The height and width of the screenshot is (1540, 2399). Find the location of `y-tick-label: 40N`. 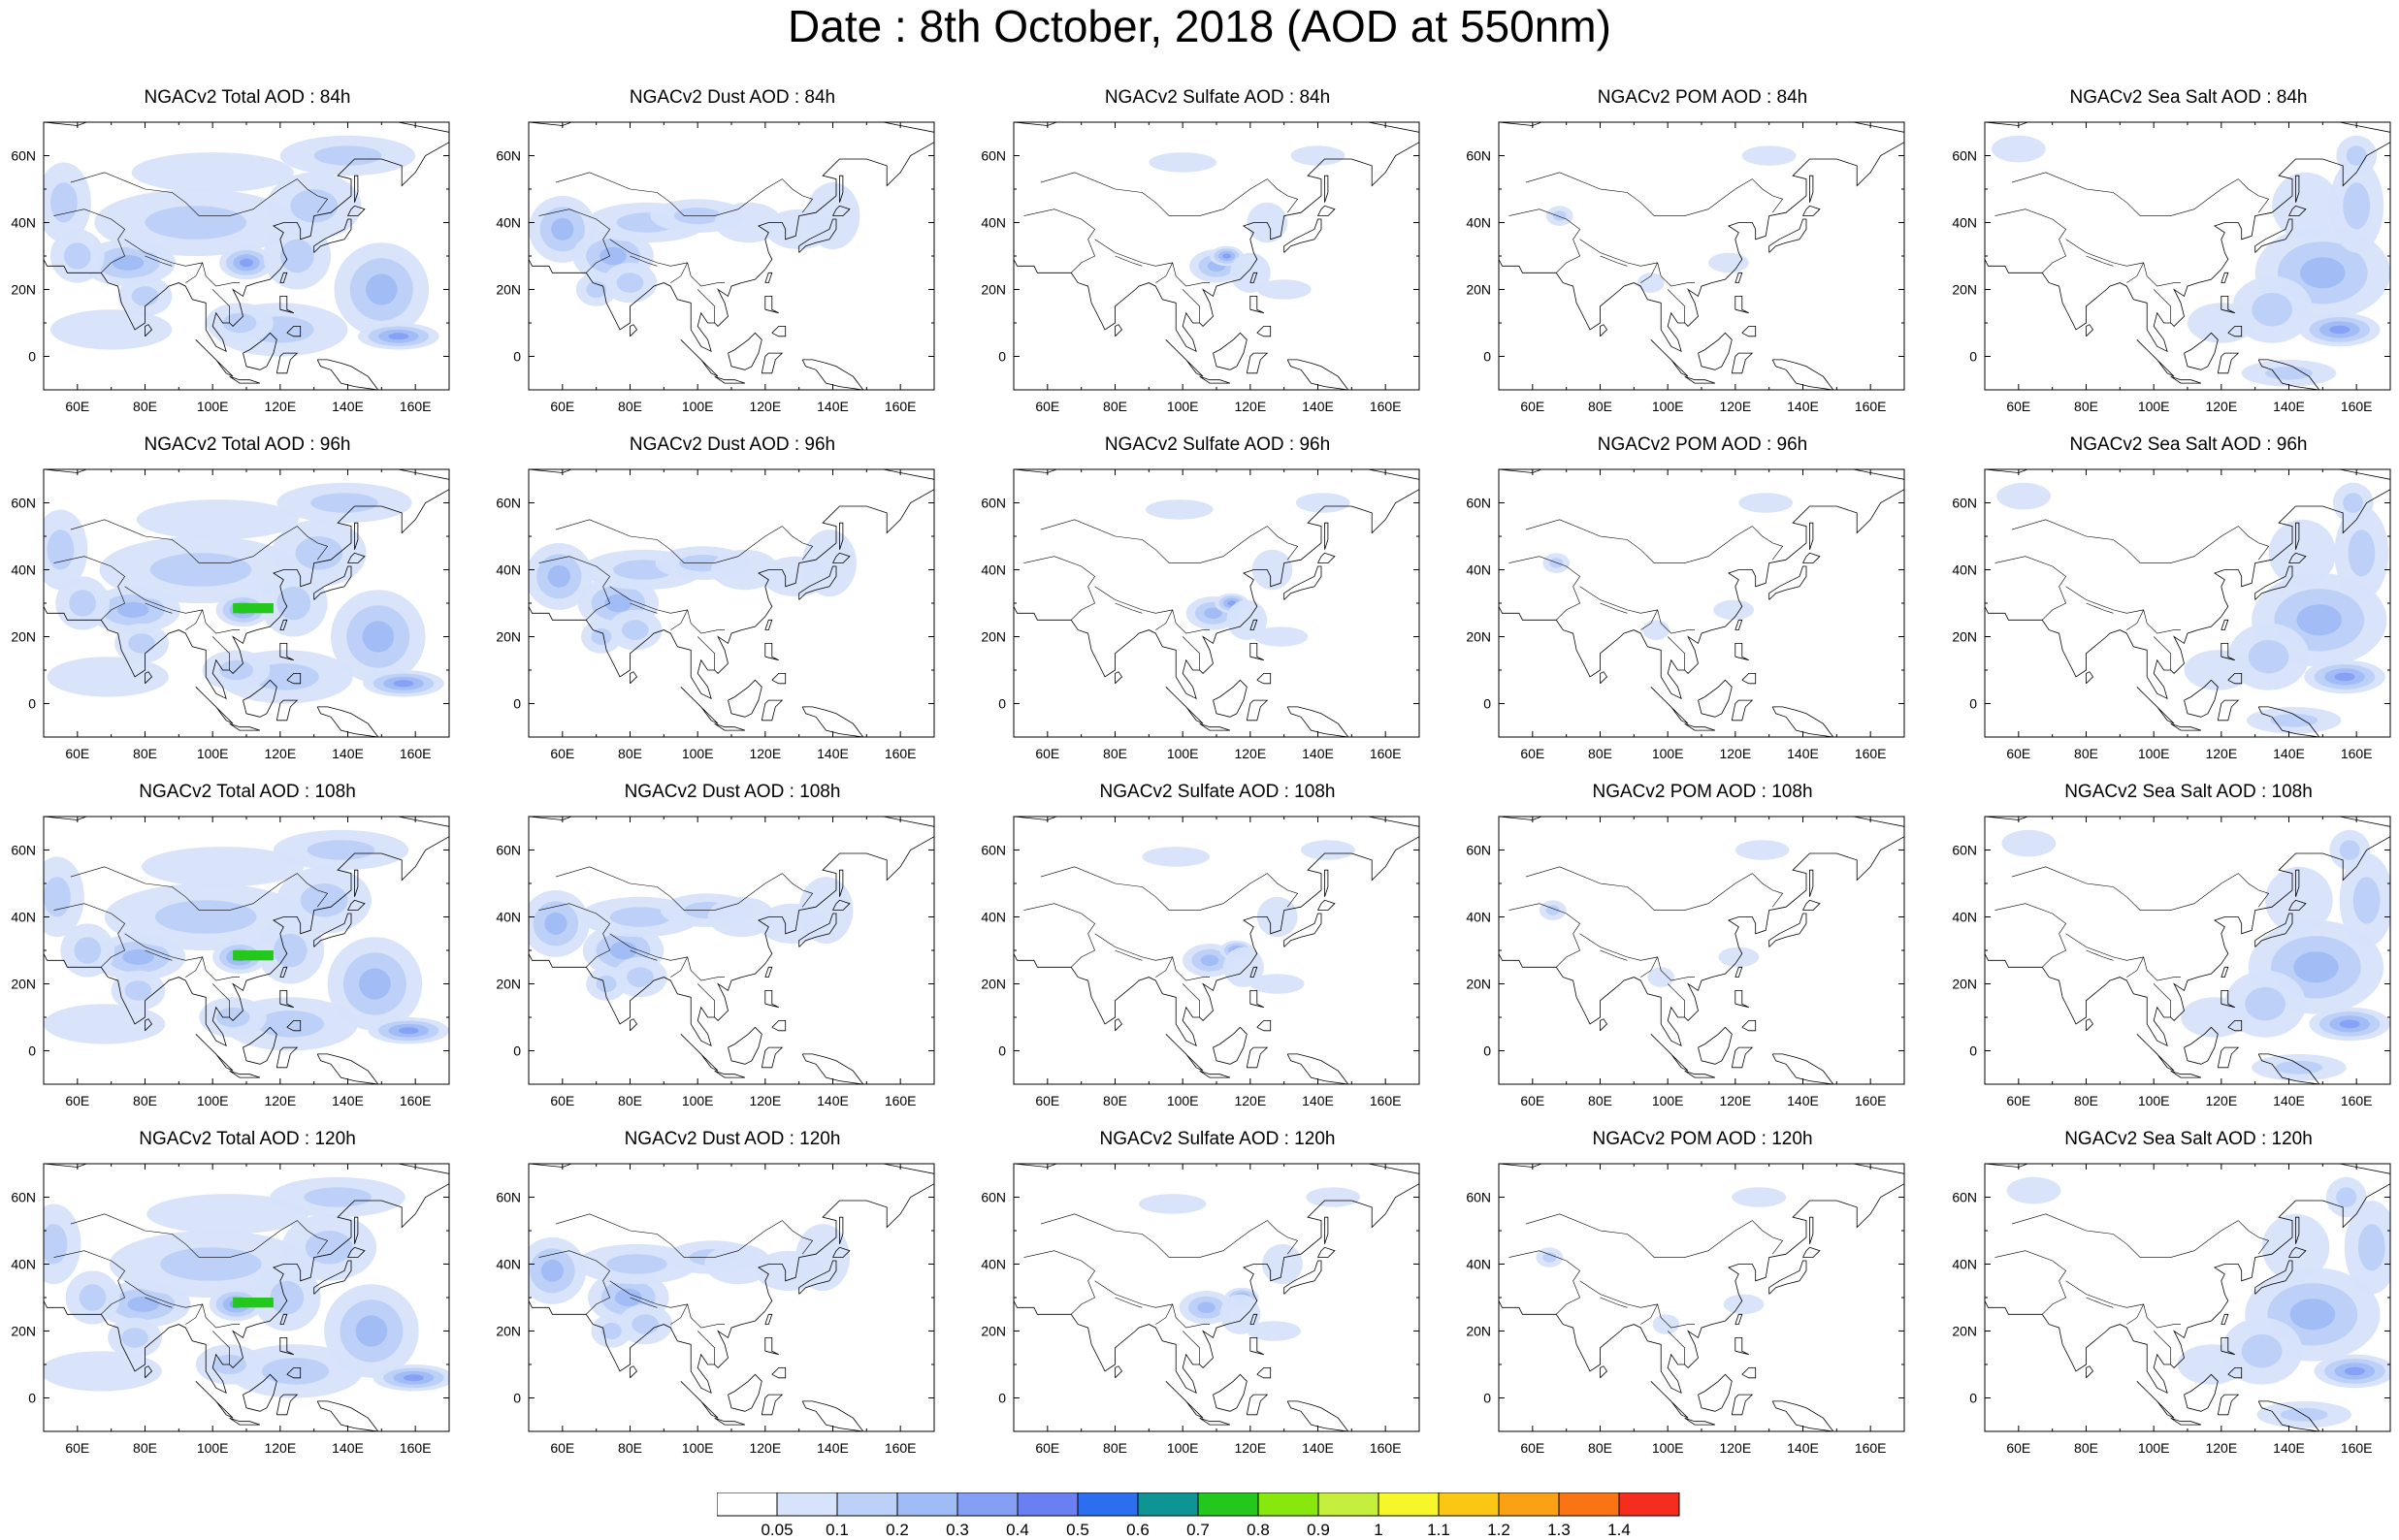

y-tick-label: 40N is located at coordinates (24, 918).